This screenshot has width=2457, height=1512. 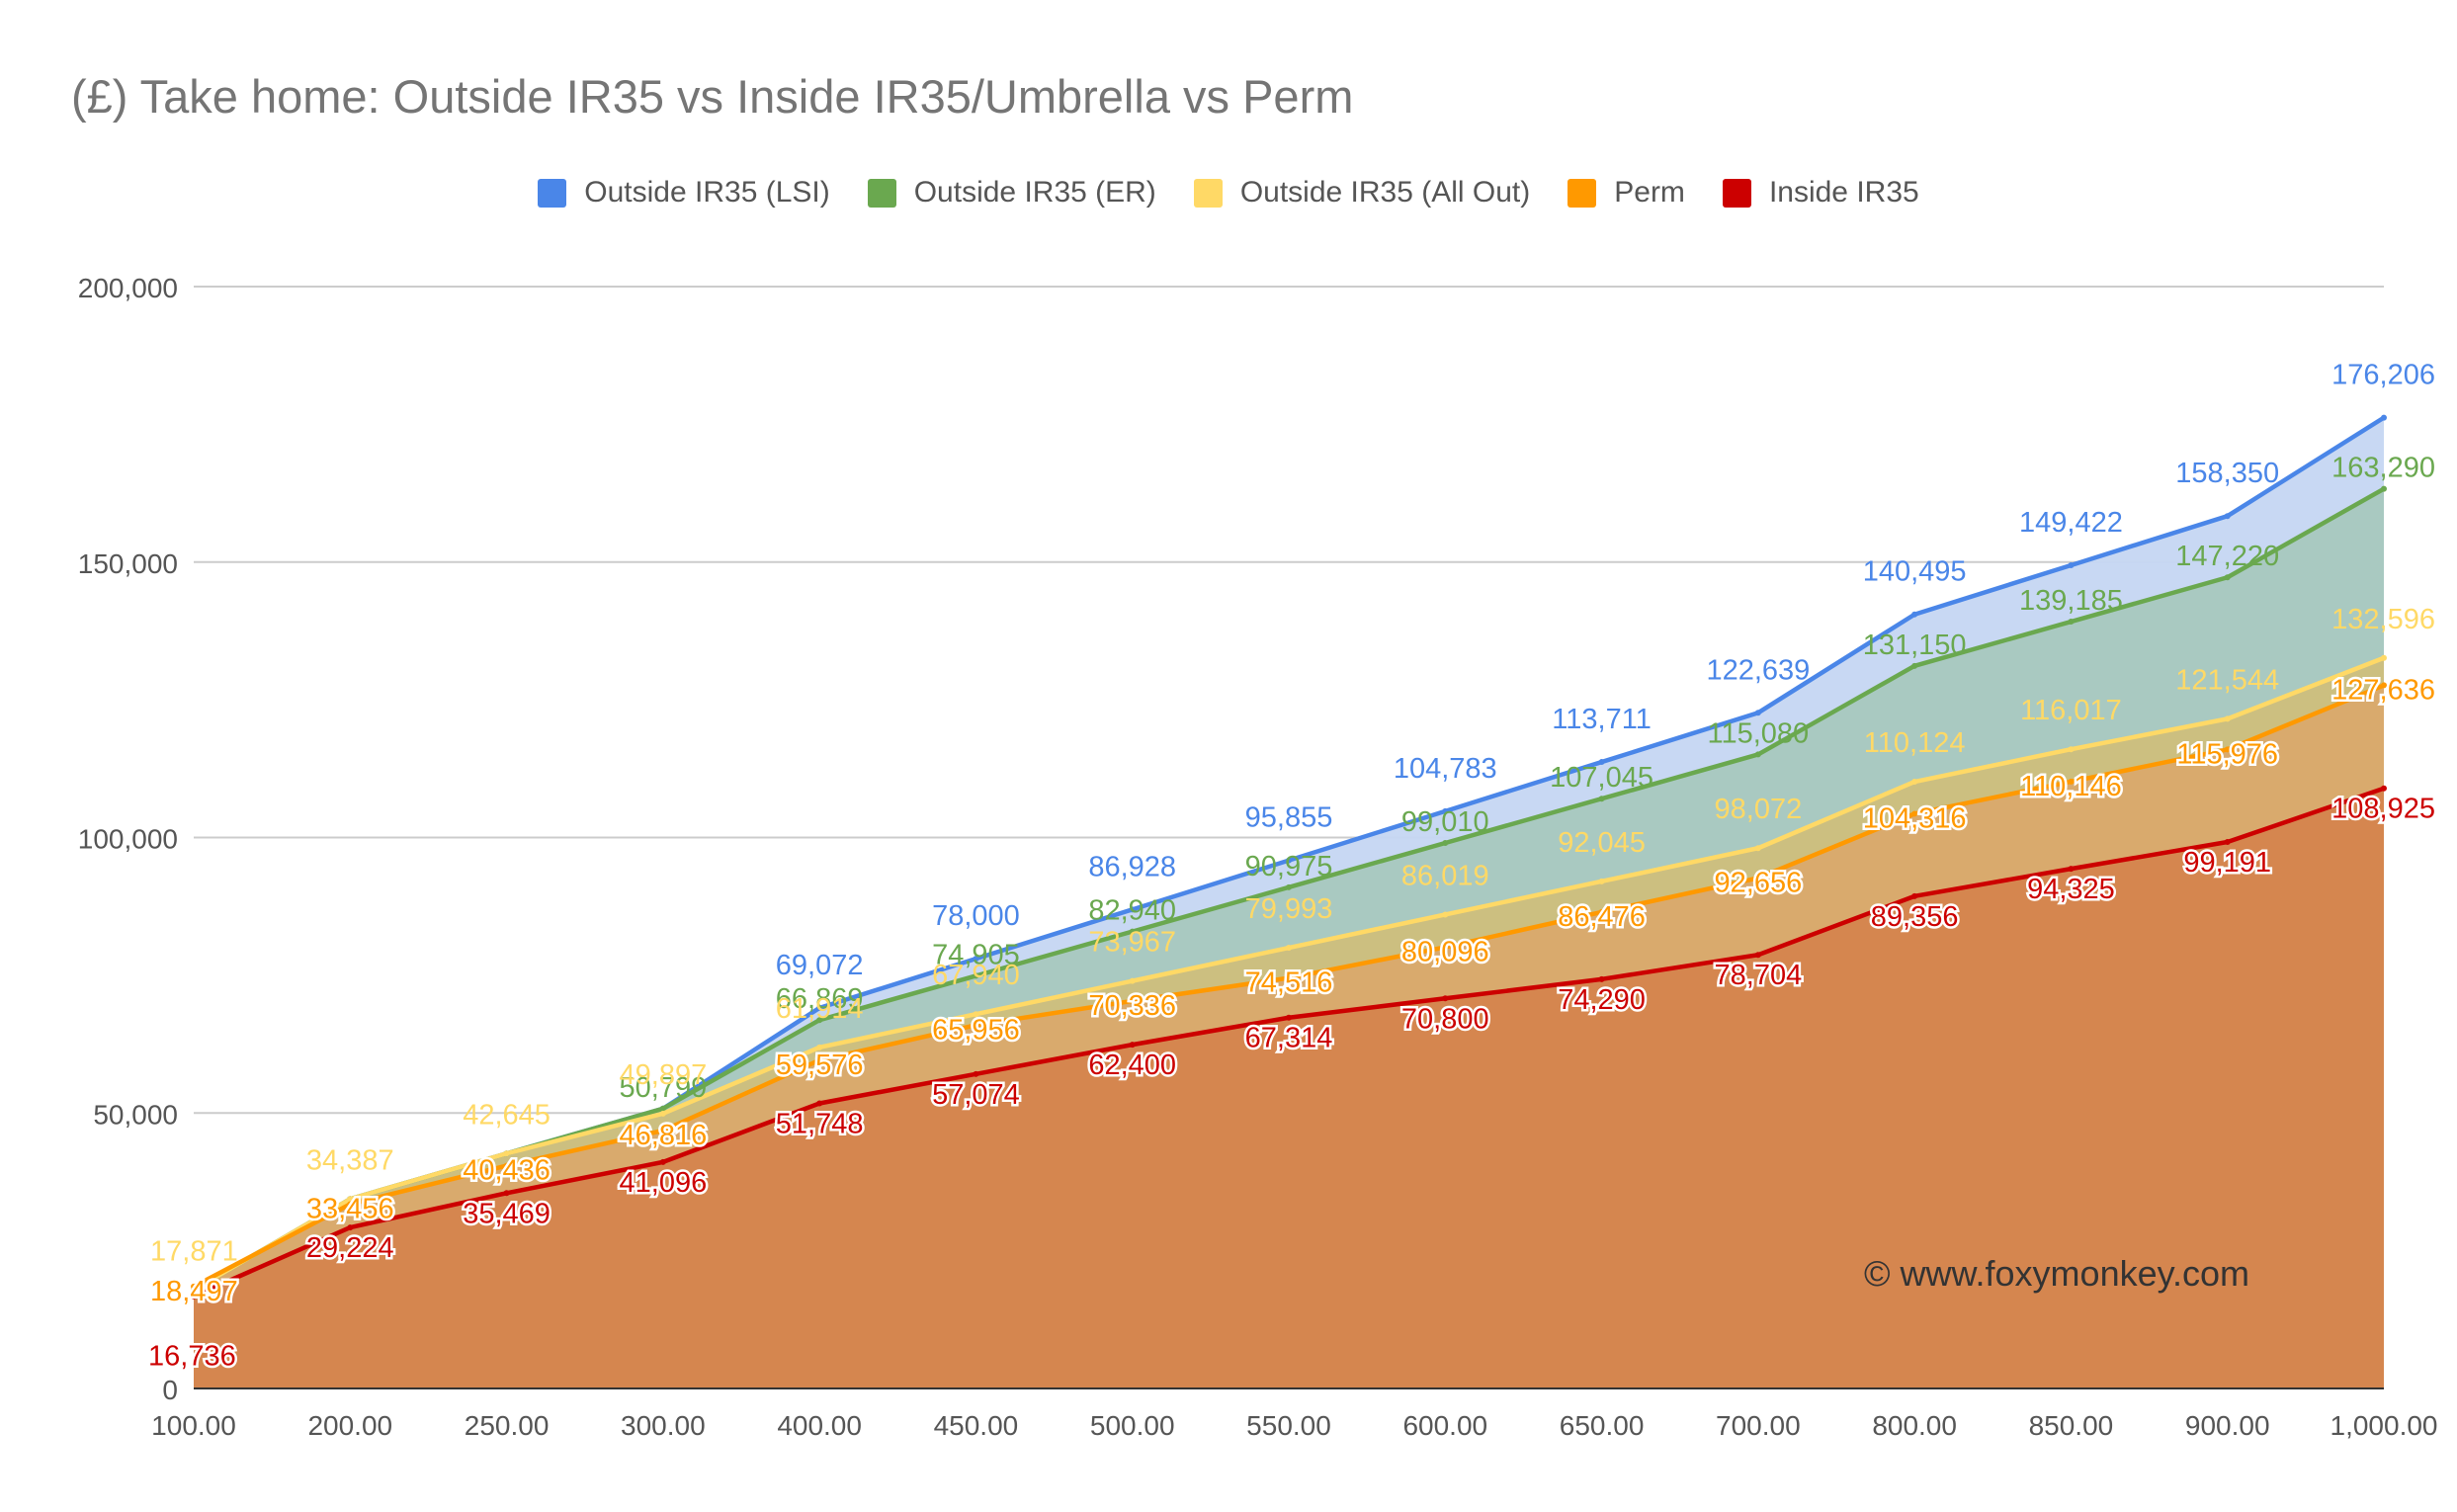 I want to click on data-label: 122,639, so click(x=1758, y=670).